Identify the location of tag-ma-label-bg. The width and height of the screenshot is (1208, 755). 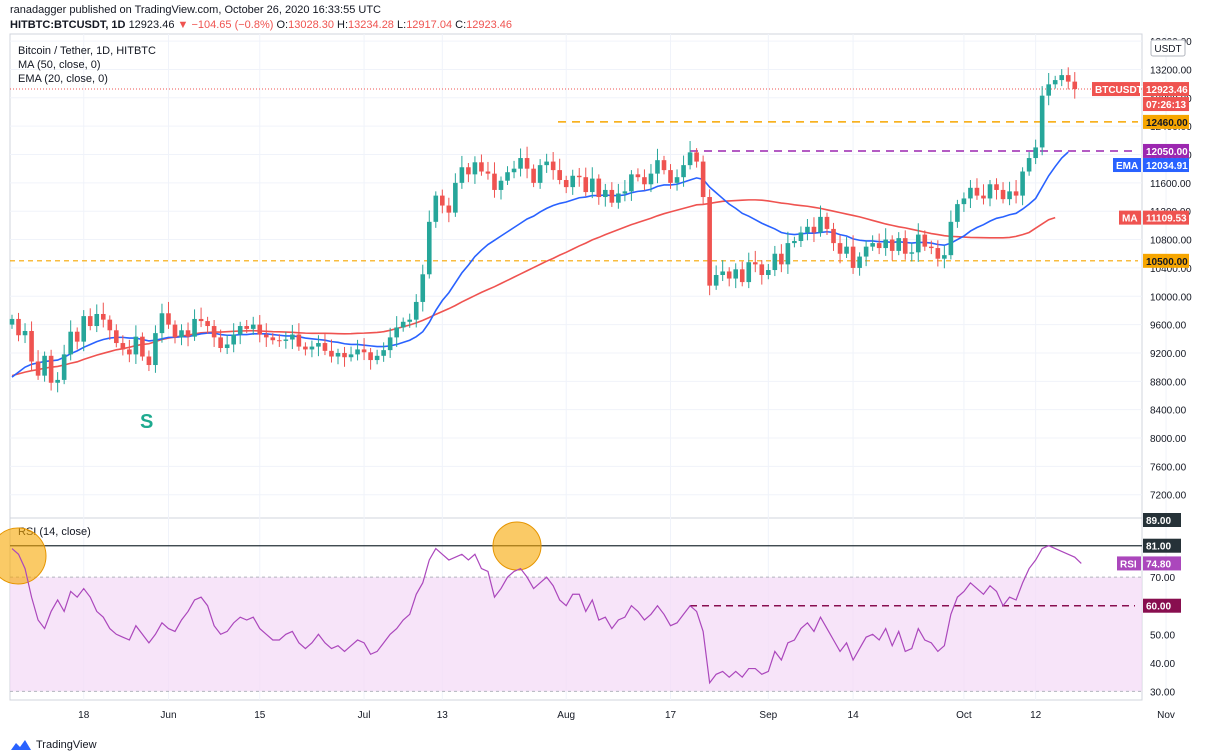
(1130, 217).